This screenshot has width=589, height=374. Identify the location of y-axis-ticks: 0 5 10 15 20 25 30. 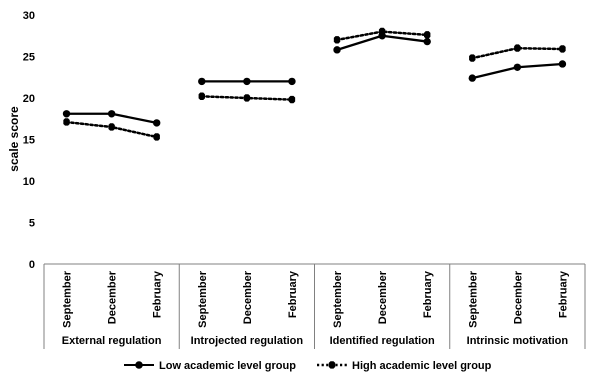
(29, 140).